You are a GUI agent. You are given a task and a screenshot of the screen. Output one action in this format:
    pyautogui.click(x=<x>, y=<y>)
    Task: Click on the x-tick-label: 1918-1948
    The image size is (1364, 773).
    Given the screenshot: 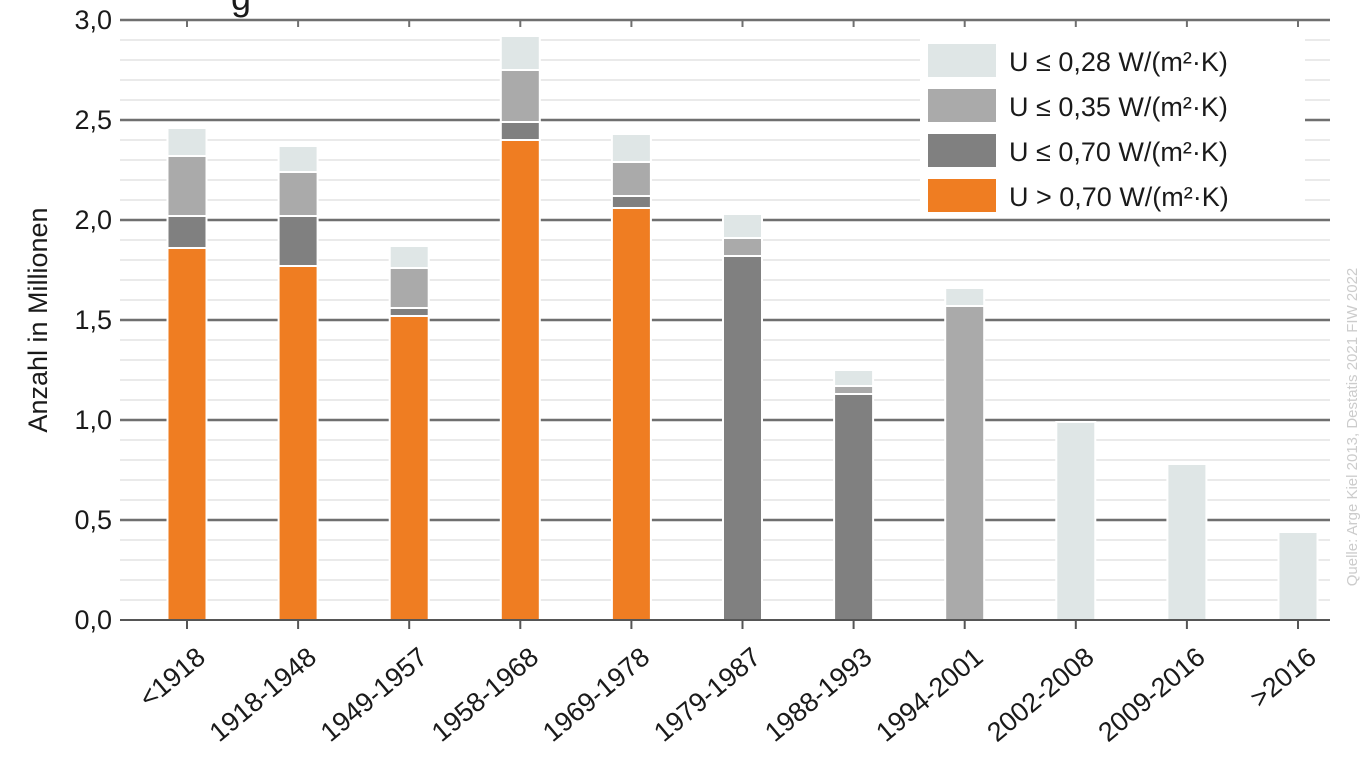 What is the action you would take?
    pyautogui.click(x=263, y=695)
    